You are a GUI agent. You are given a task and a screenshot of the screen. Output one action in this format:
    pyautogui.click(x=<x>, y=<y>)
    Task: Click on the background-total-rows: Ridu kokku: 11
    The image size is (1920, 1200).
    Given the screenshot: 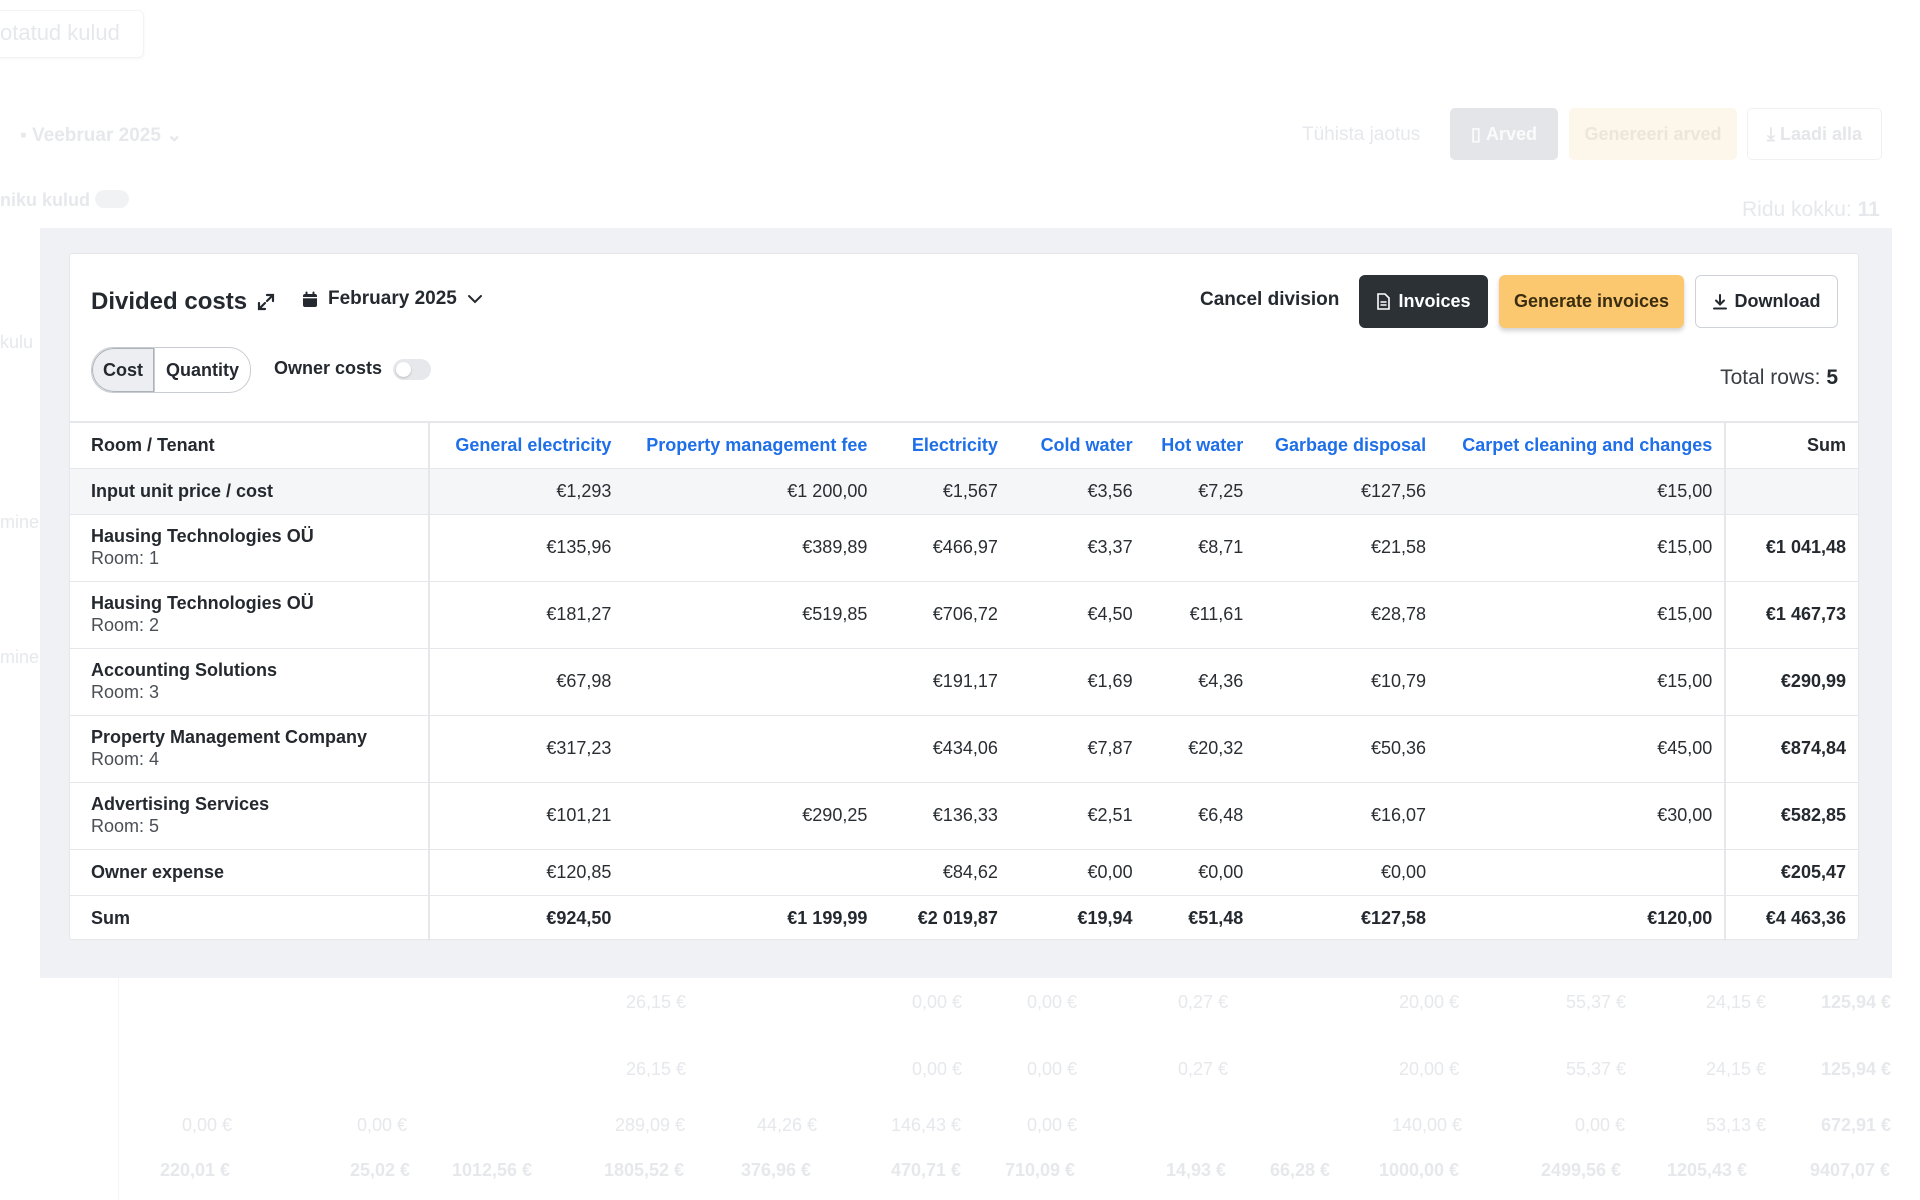 What is the action you would take?
    pyautogui.click(x=1811, y=210)
    